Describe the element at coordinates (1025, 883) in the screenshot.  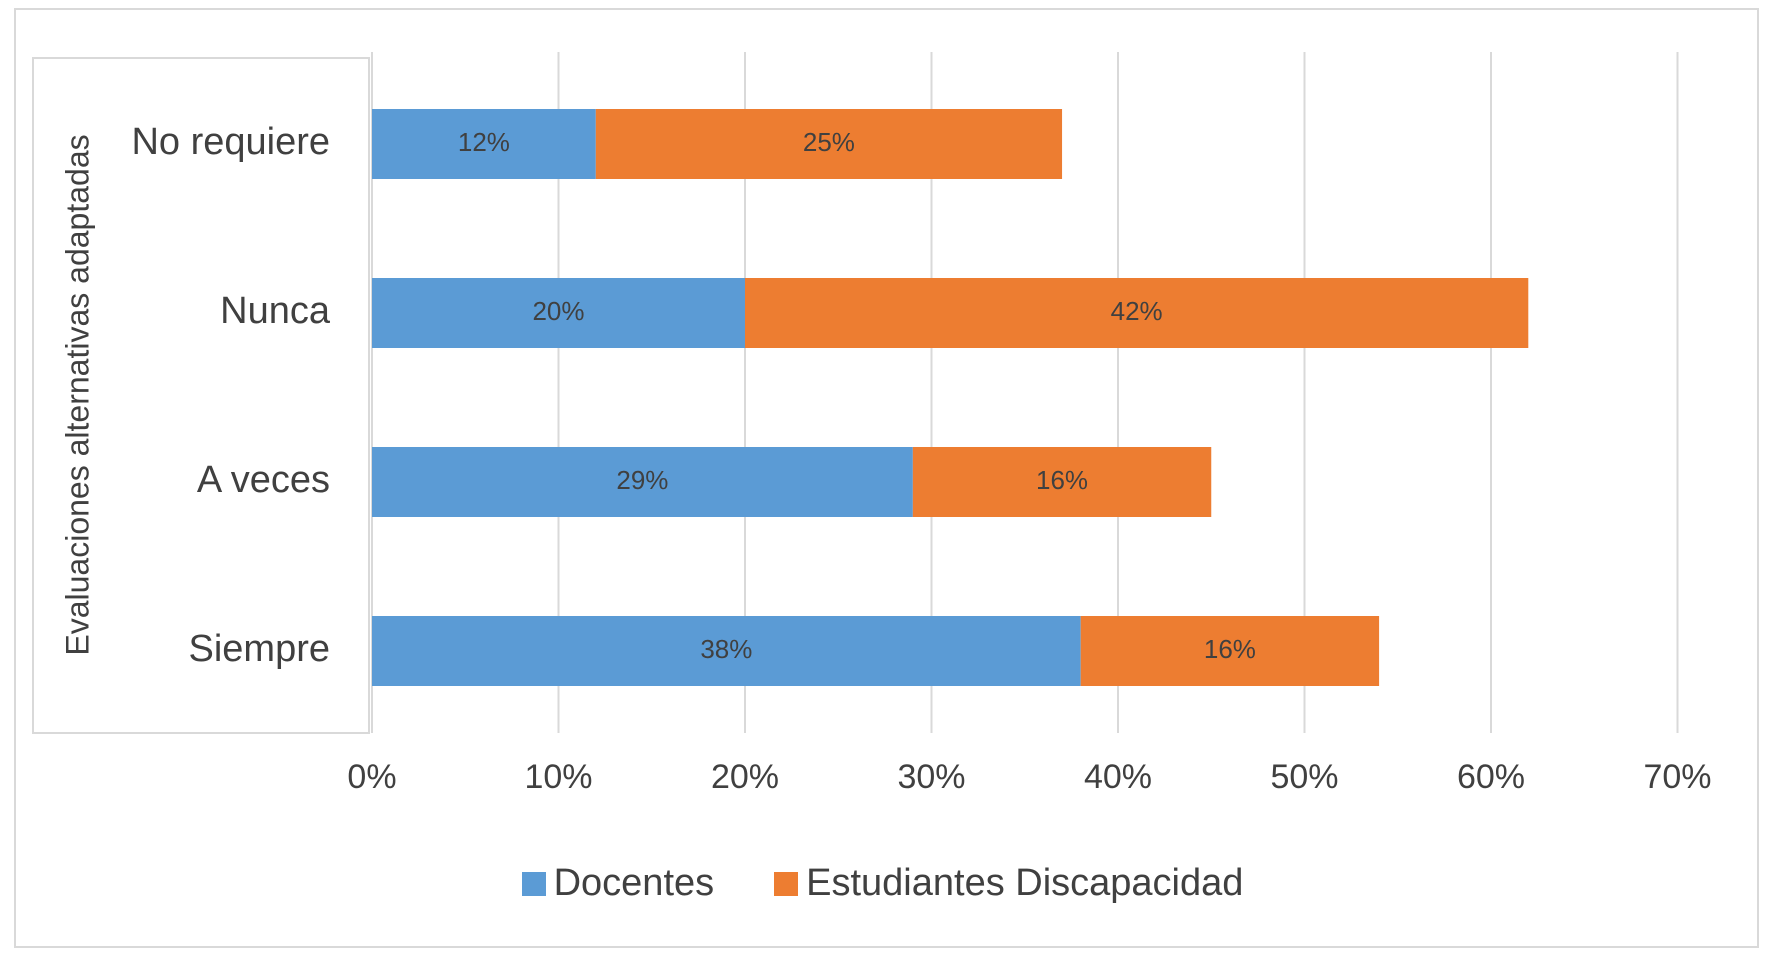
I see `legend-label-estudiantes: Estudiantes Discapacidad` at that location.